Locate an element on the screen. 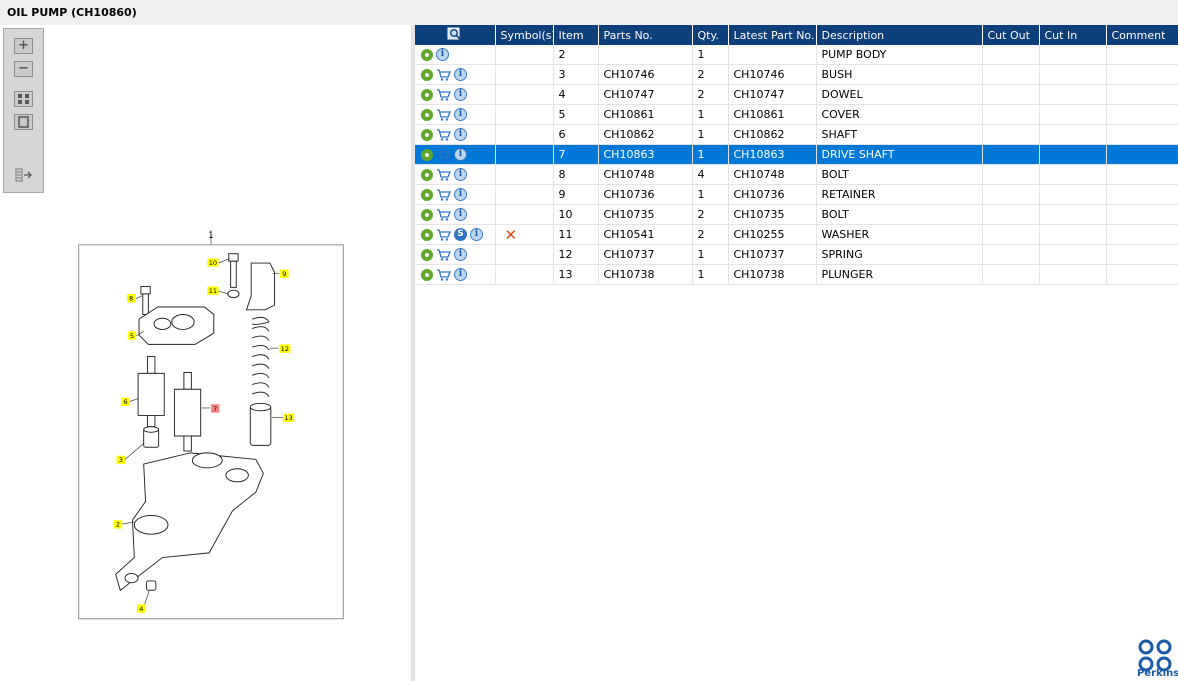 This screenshot has width=1178, height=681. bolt-10-drawing is located at coordinates (233, 276).